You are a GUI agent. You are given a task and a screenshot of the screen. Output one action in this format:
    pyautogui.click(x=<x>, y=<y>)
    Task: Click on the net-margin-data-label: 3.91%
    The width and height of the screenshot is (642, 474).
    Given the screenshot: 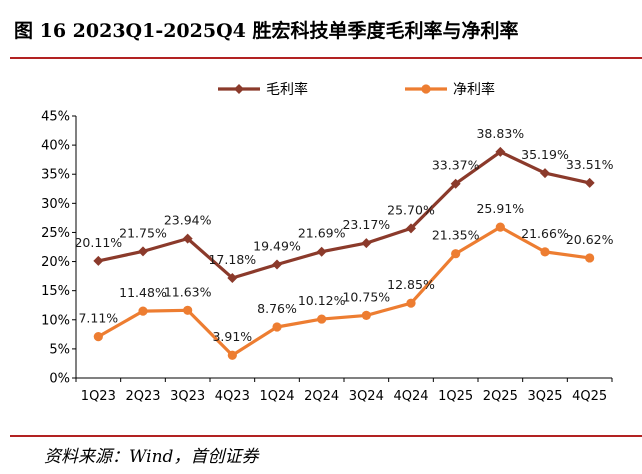 What is the action you would take?
    pyautogui.click(x=232, y=336)
    